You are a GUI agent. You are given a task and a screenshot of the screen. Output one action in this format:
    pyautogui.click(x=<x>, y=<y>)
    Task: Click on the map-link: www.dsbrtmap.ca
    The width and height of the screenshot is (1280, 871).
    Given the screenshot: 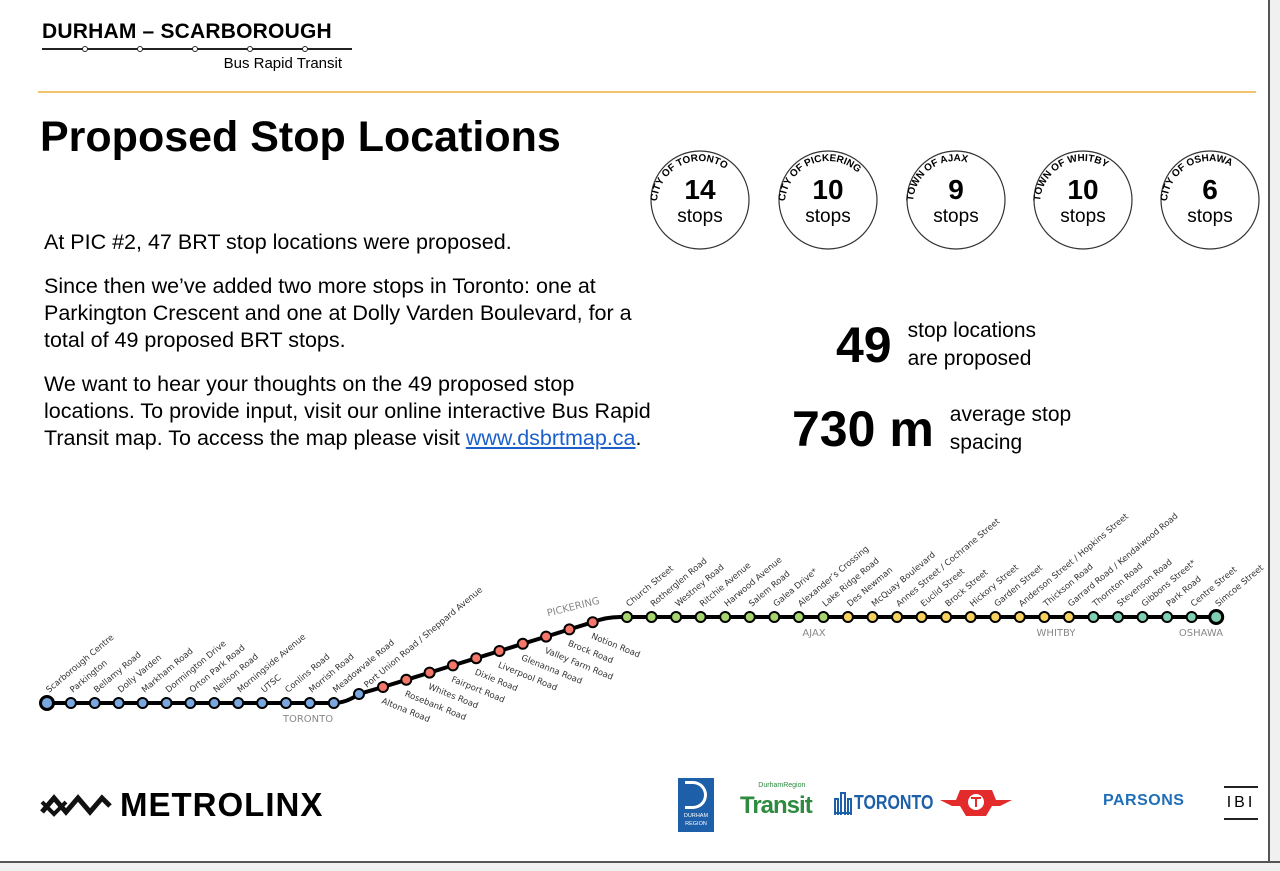 What is the action you would take?
    pyautogui.click(x=550, y=438)
    